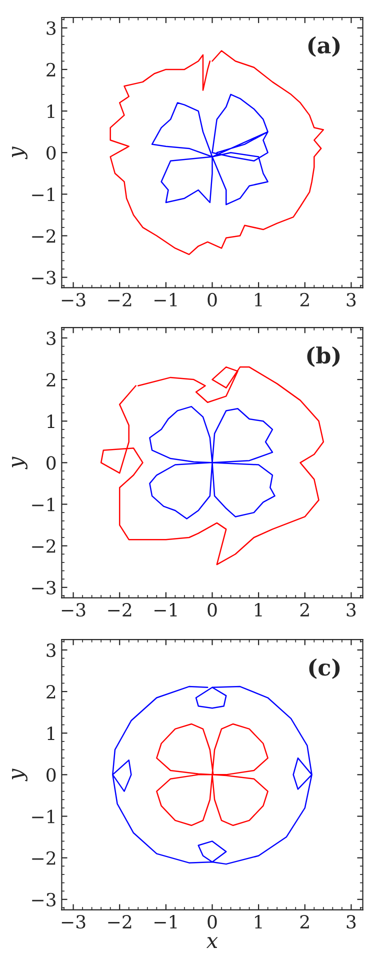  Describe the element at coordinates (324, 668) in the screenshot. I see `annotation: (c)` at that location.